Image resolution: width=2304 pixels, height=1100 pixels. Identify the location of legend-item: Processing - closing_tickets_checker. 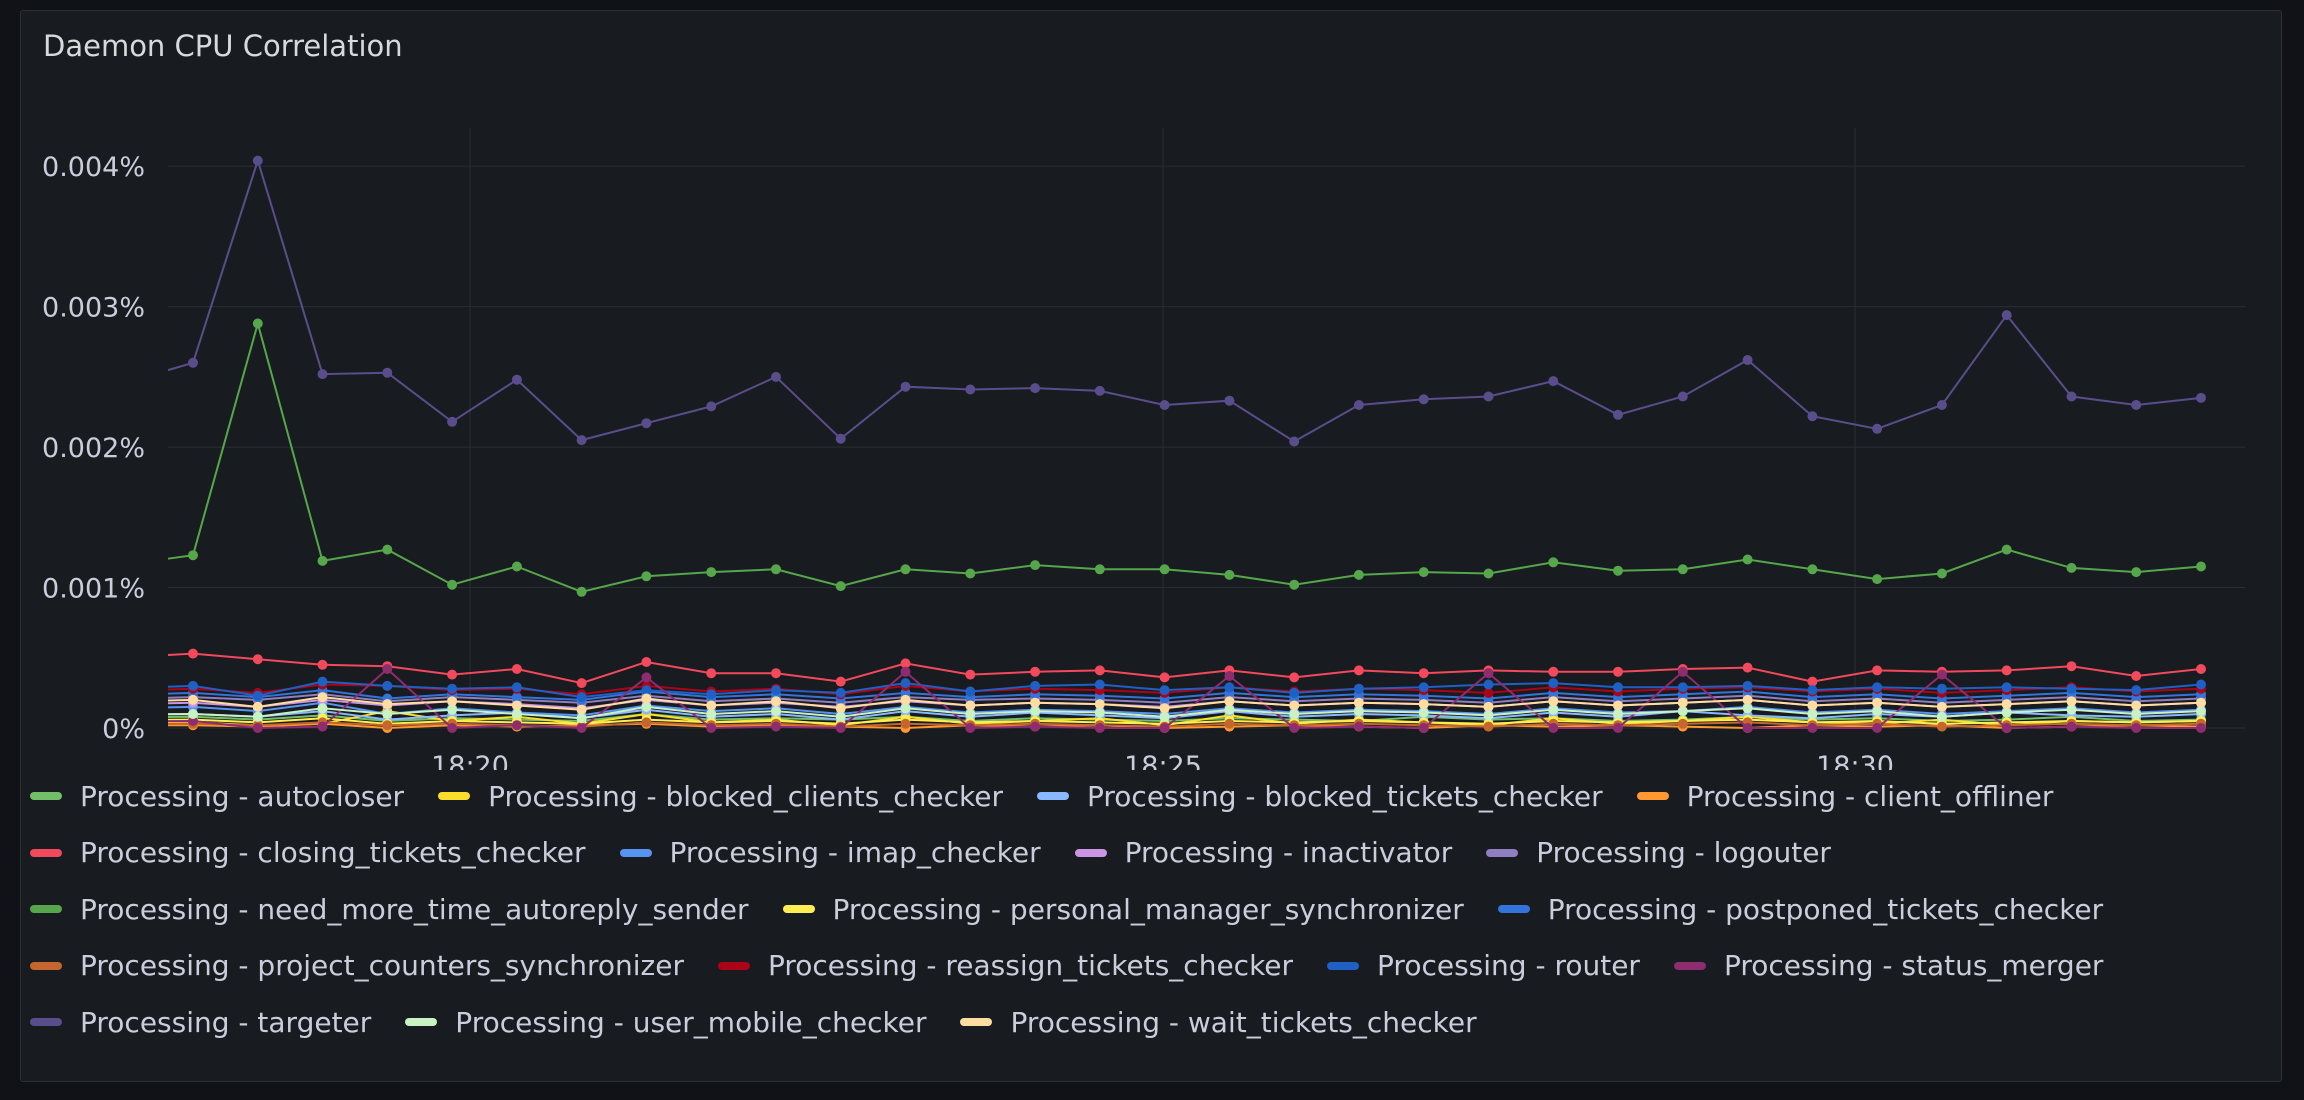
(303, 853).